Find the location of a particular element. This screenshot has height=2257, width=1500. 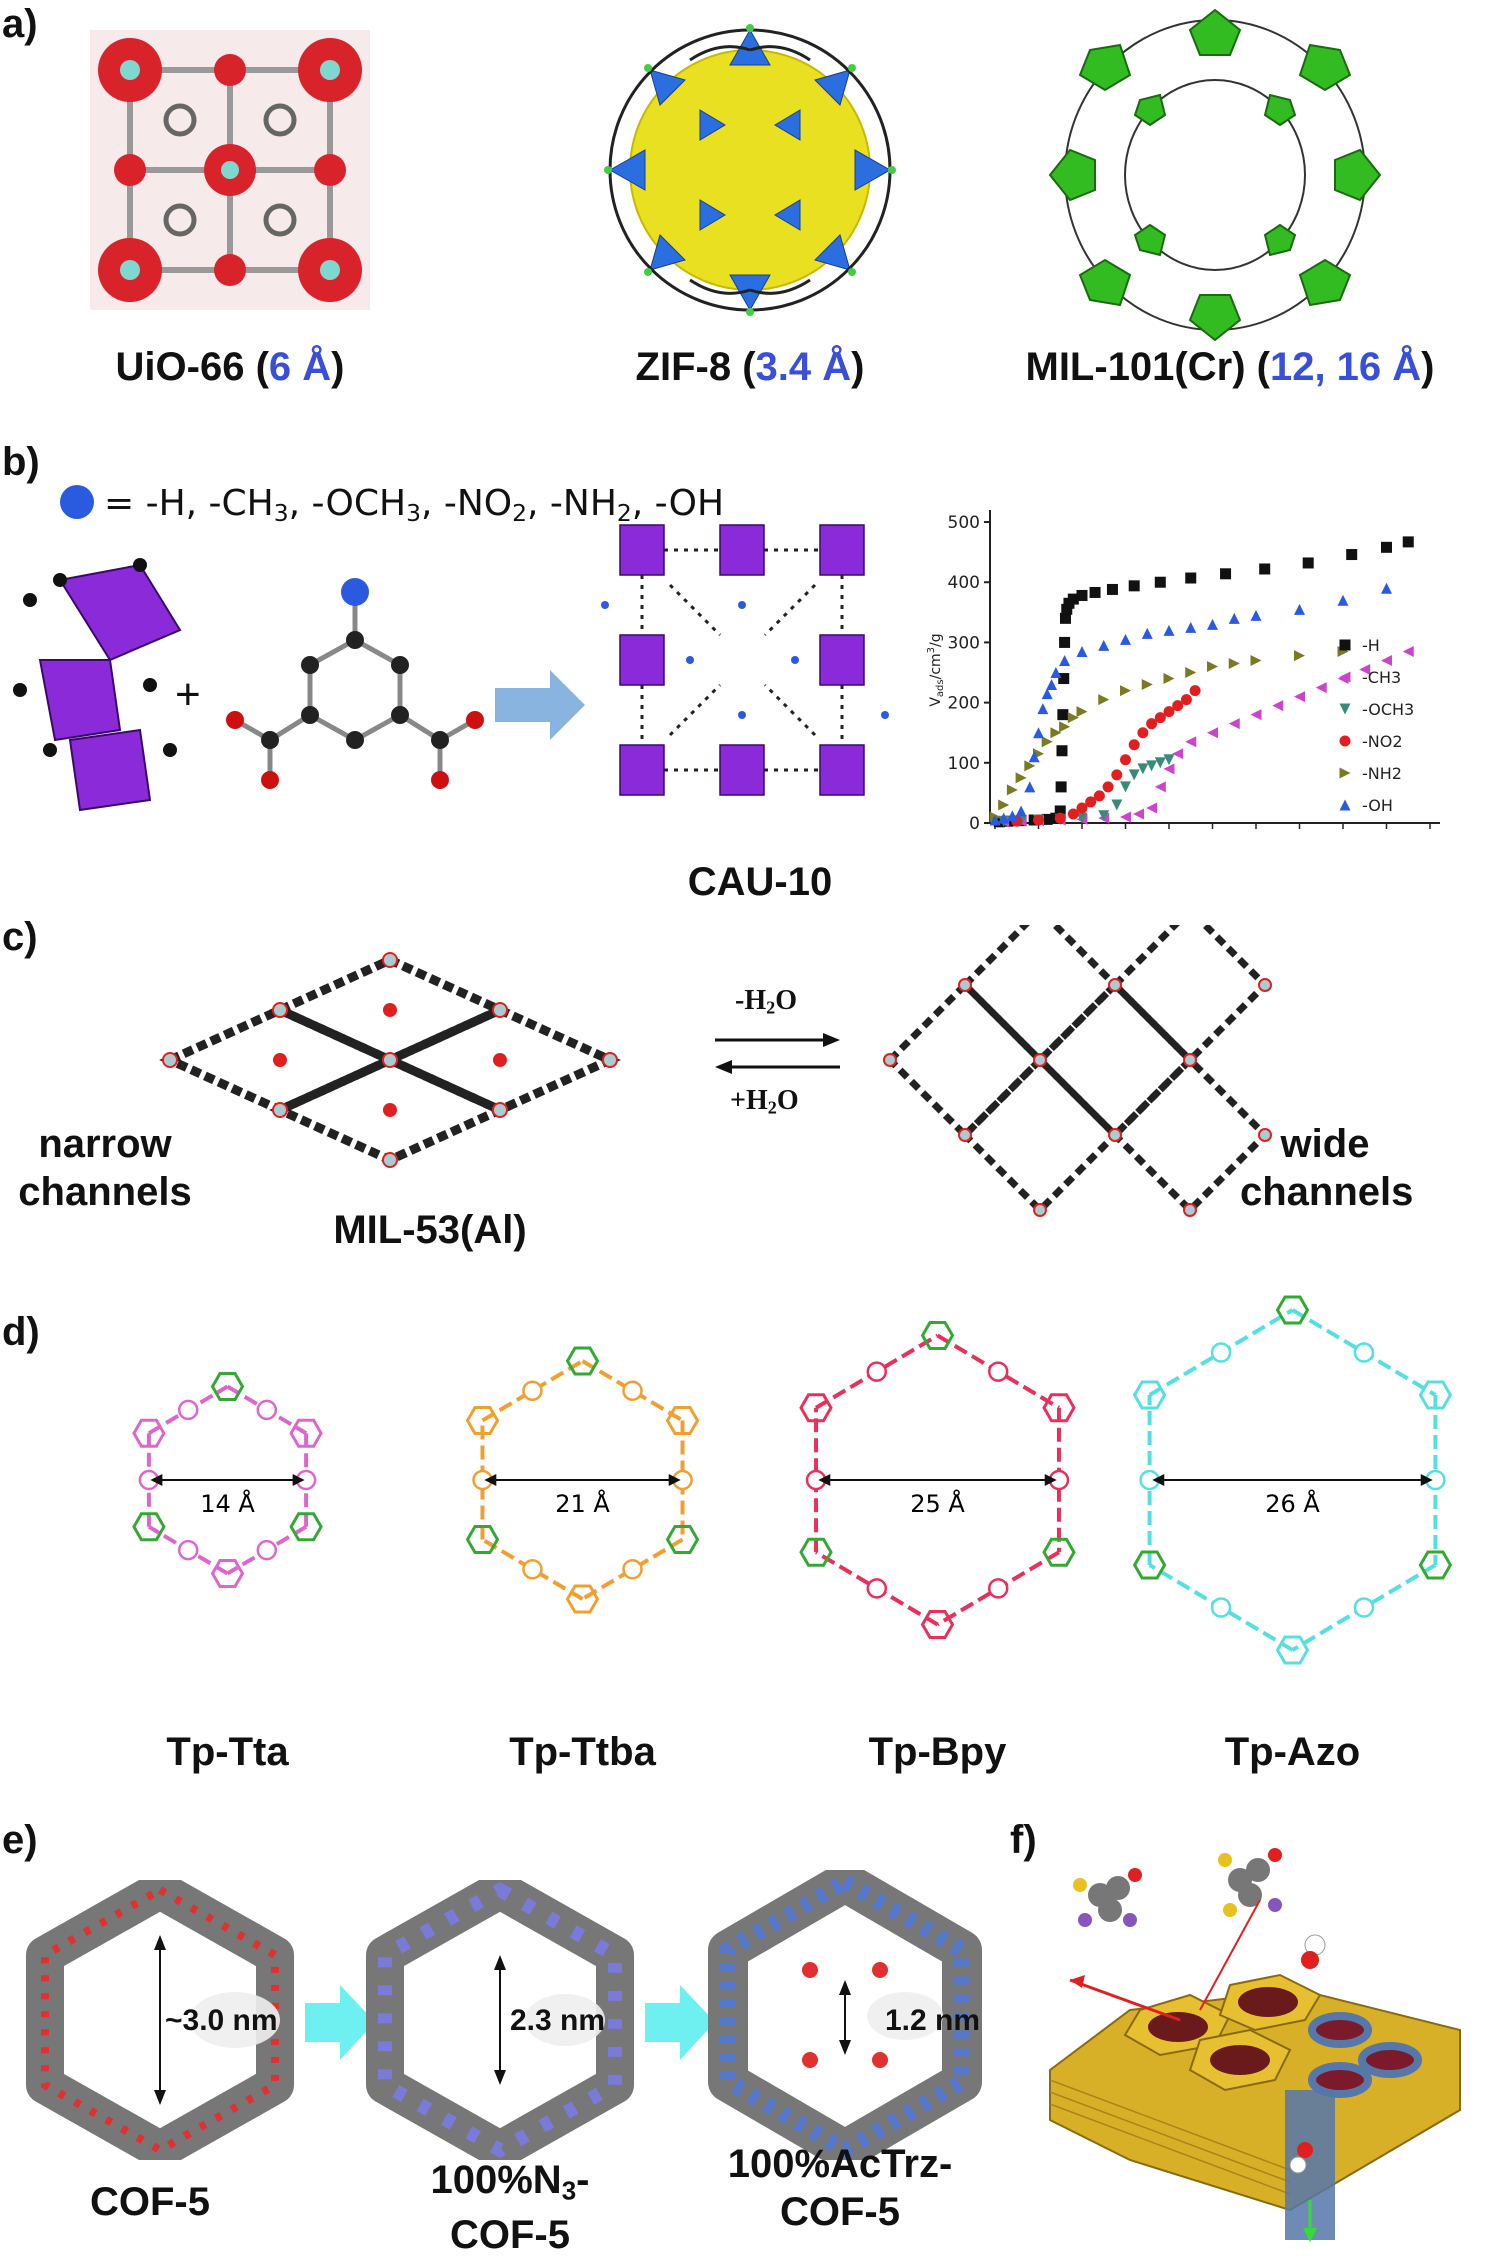

honeycomb-membrane-illustration is located at coordinates (1255, 2045).